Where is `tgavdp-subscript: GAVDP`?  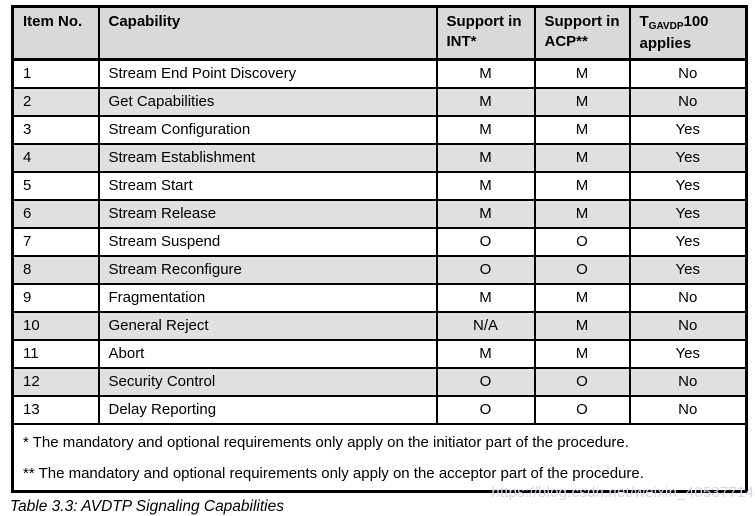
tgavdp-subscript: GAVDP is located at coordinates (666, 26).